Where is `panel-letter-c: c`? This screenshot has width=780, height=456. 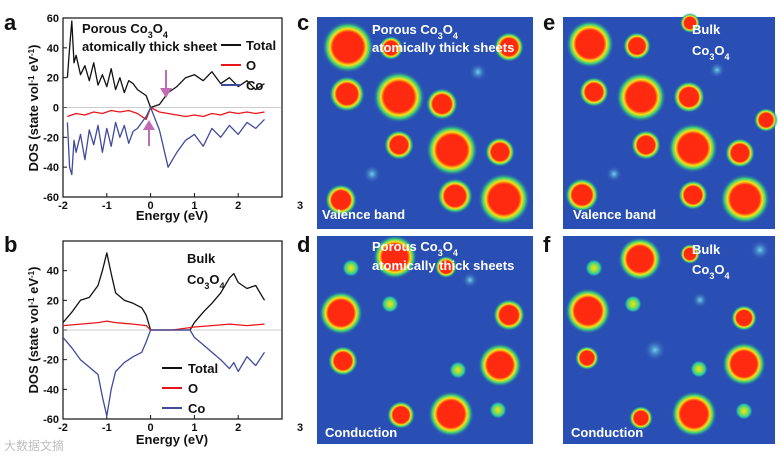
panel-letter-c: c is located at coordinates (303, 22).